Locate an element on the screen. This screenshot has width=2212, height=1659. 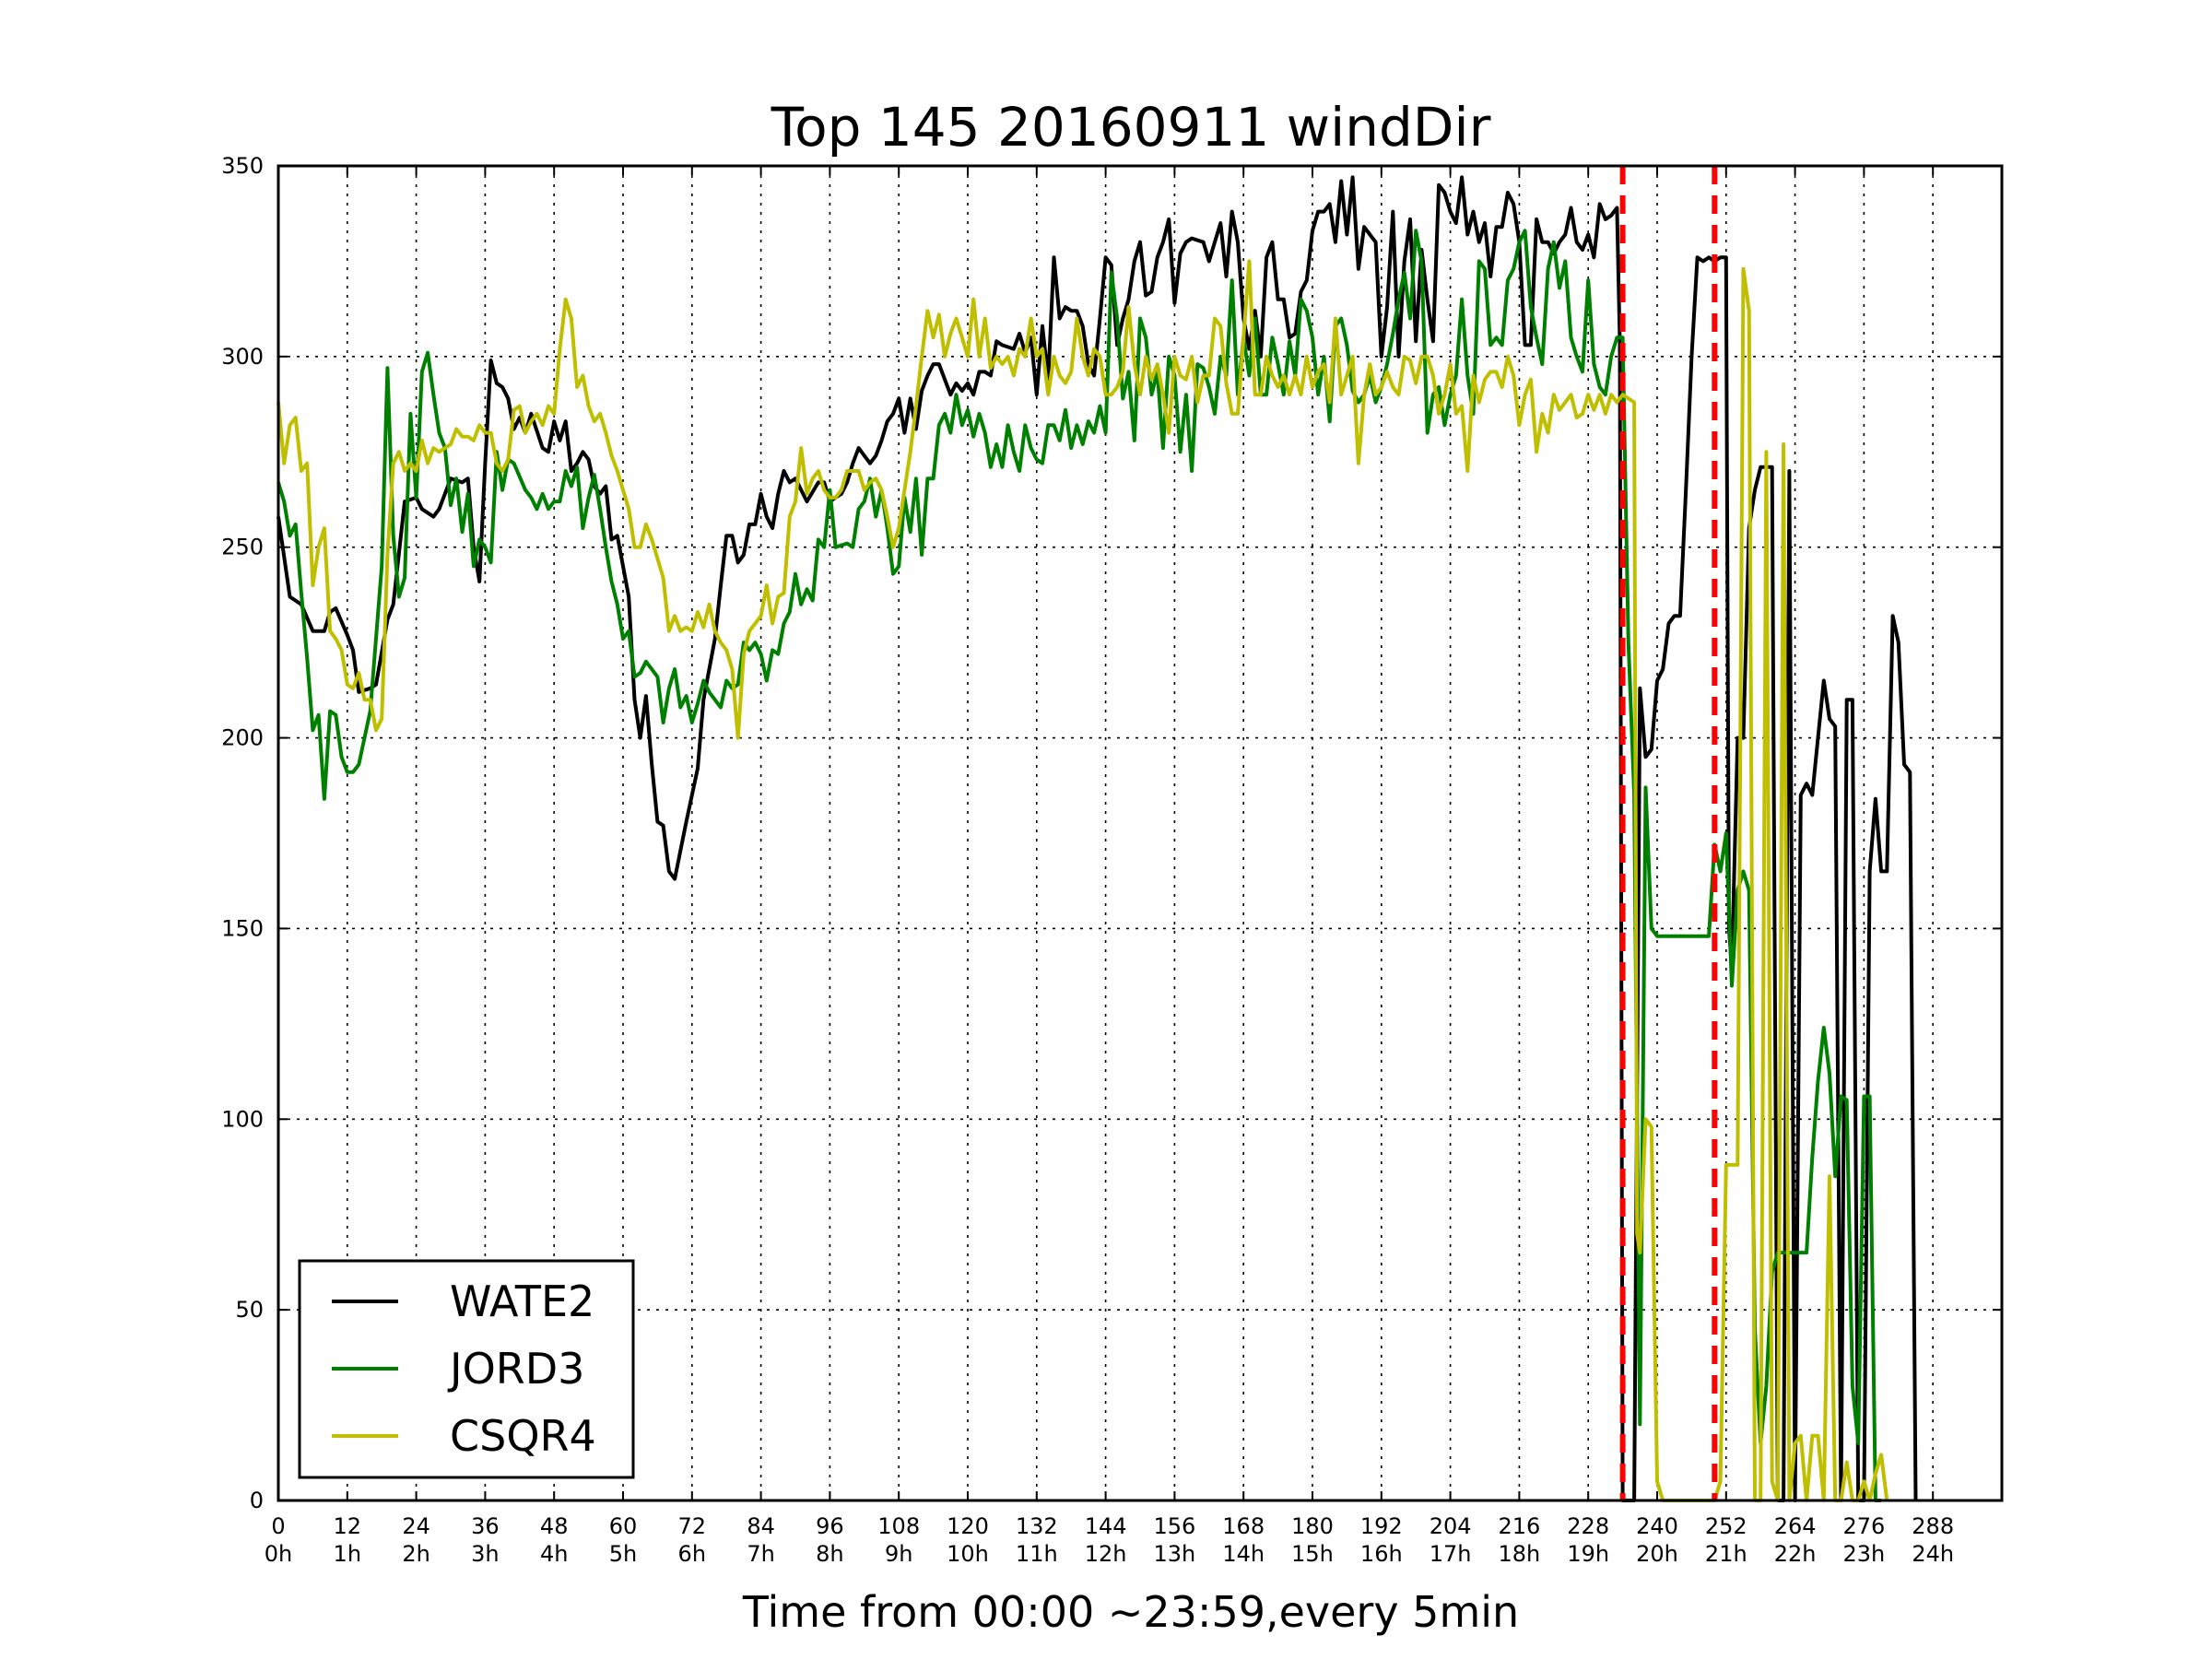
x-tick-hour-label: 11h is located at coordinates (1037, 1554).